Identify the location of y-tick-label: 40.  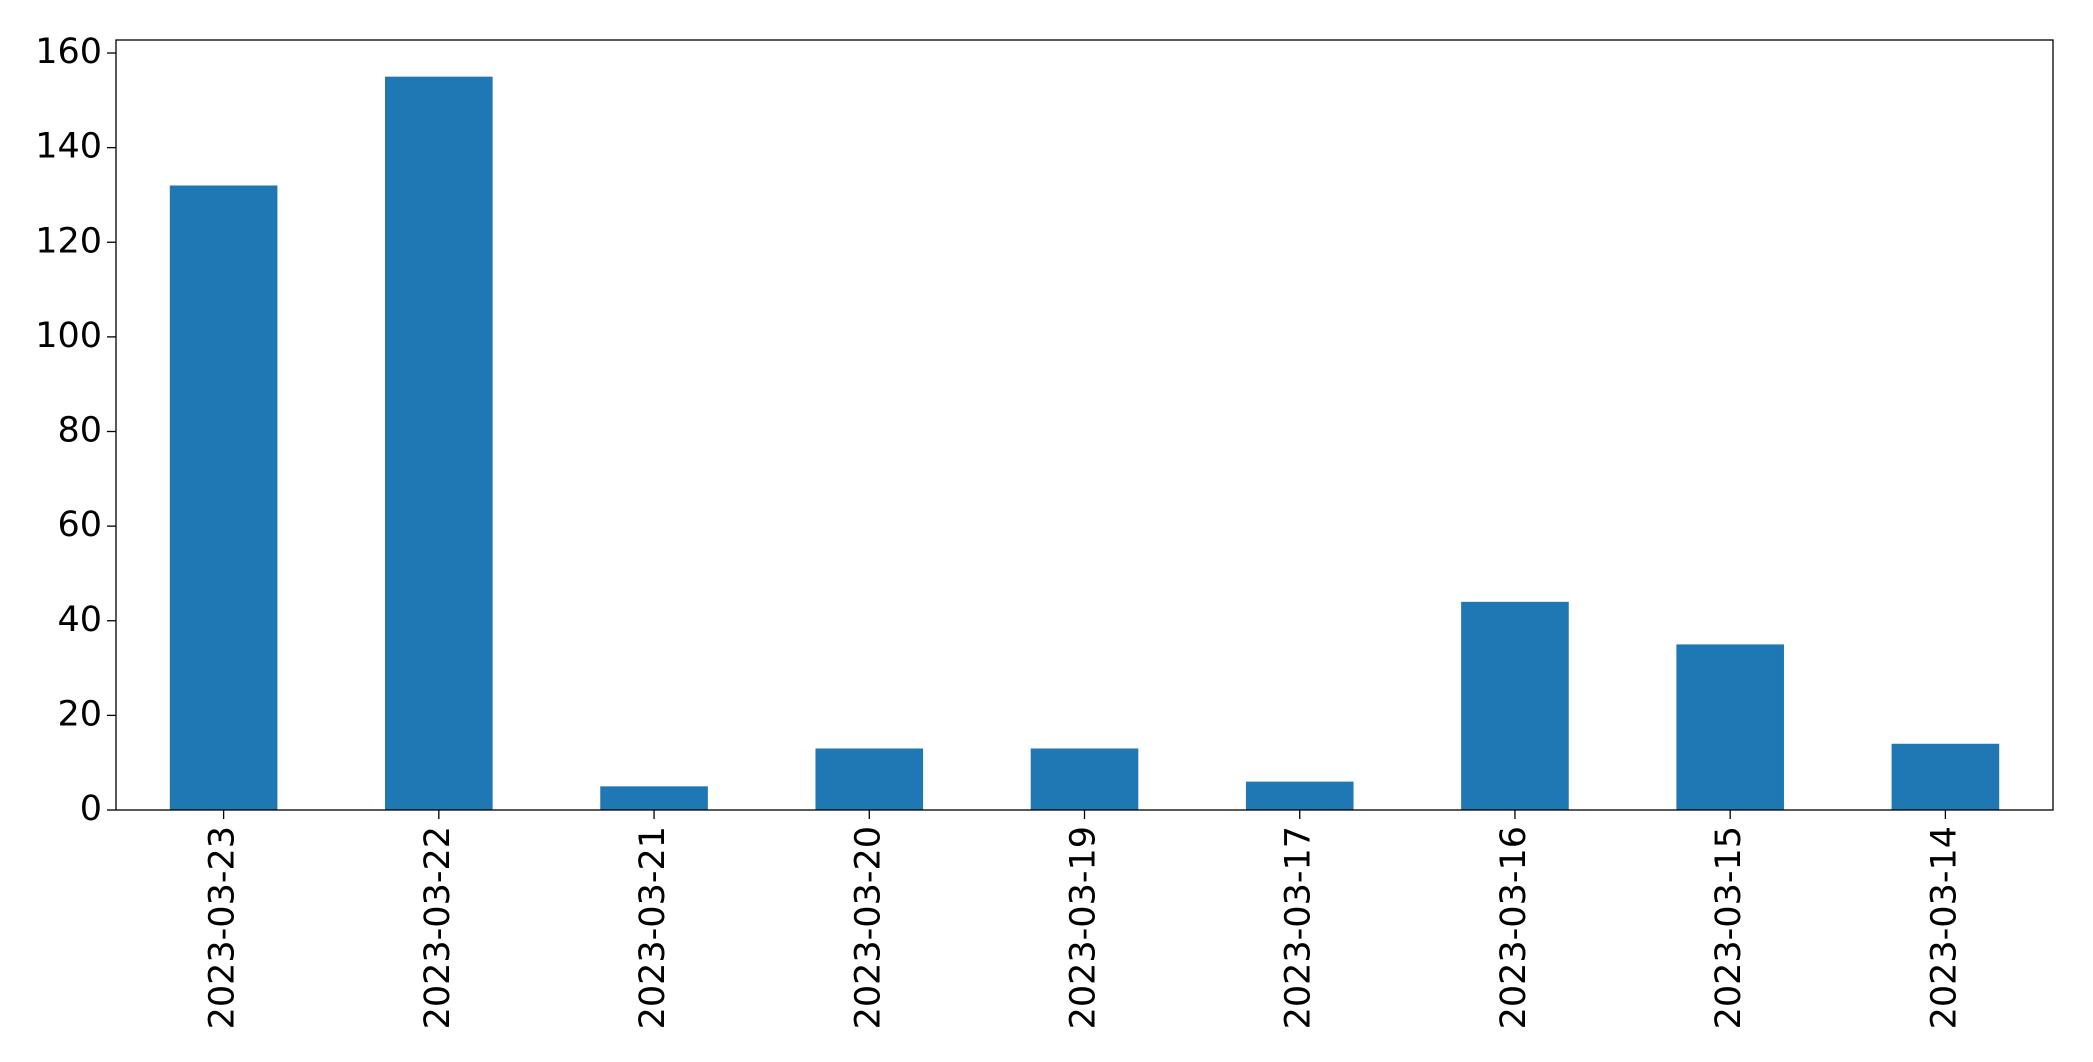
(79, 620).